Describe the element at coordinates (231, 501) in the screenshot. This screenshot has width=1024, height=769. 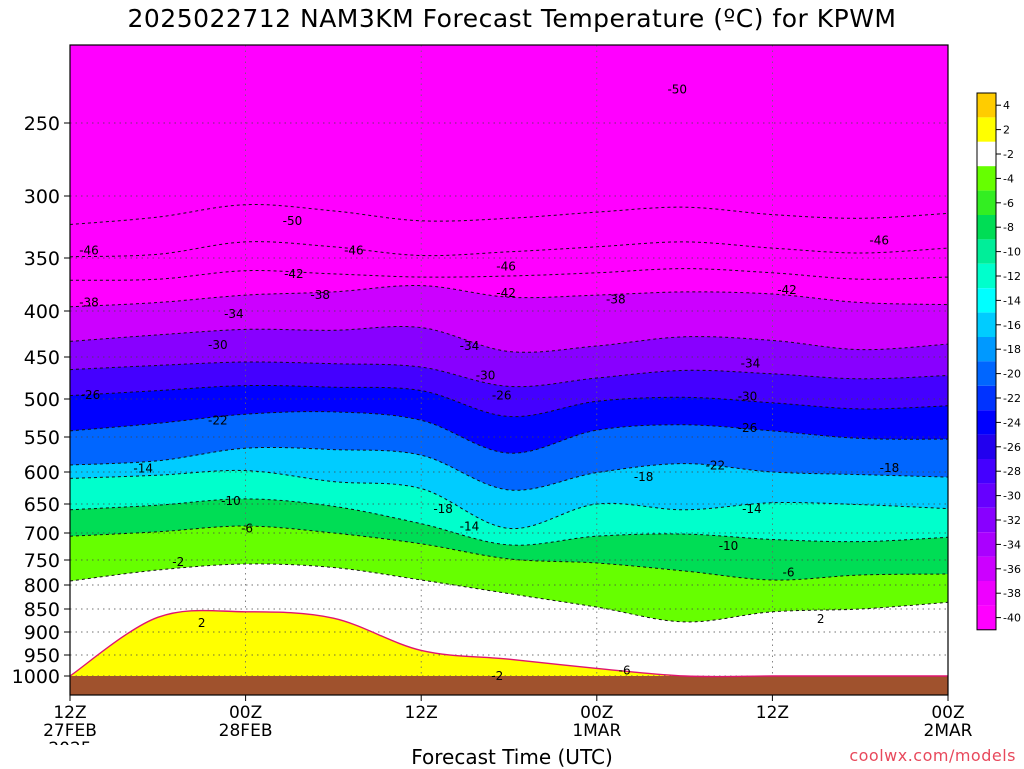
I see `contour-value-label: -10` at that location.